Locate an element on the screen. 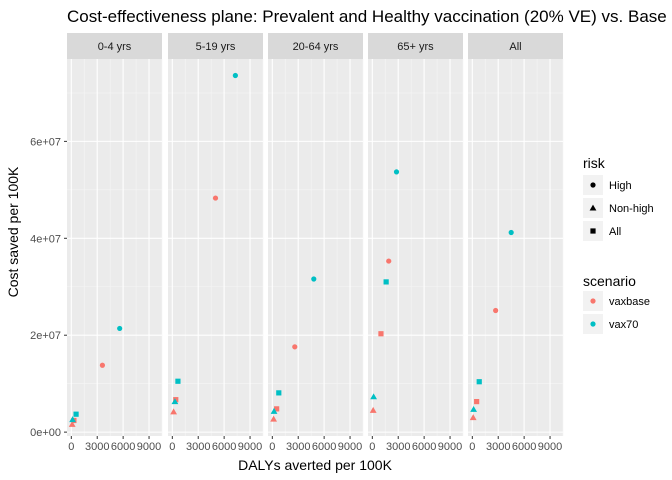  facet-panel: 20-64 yrs 0 3000 6000 9000 is located at coordinates (316, 243).